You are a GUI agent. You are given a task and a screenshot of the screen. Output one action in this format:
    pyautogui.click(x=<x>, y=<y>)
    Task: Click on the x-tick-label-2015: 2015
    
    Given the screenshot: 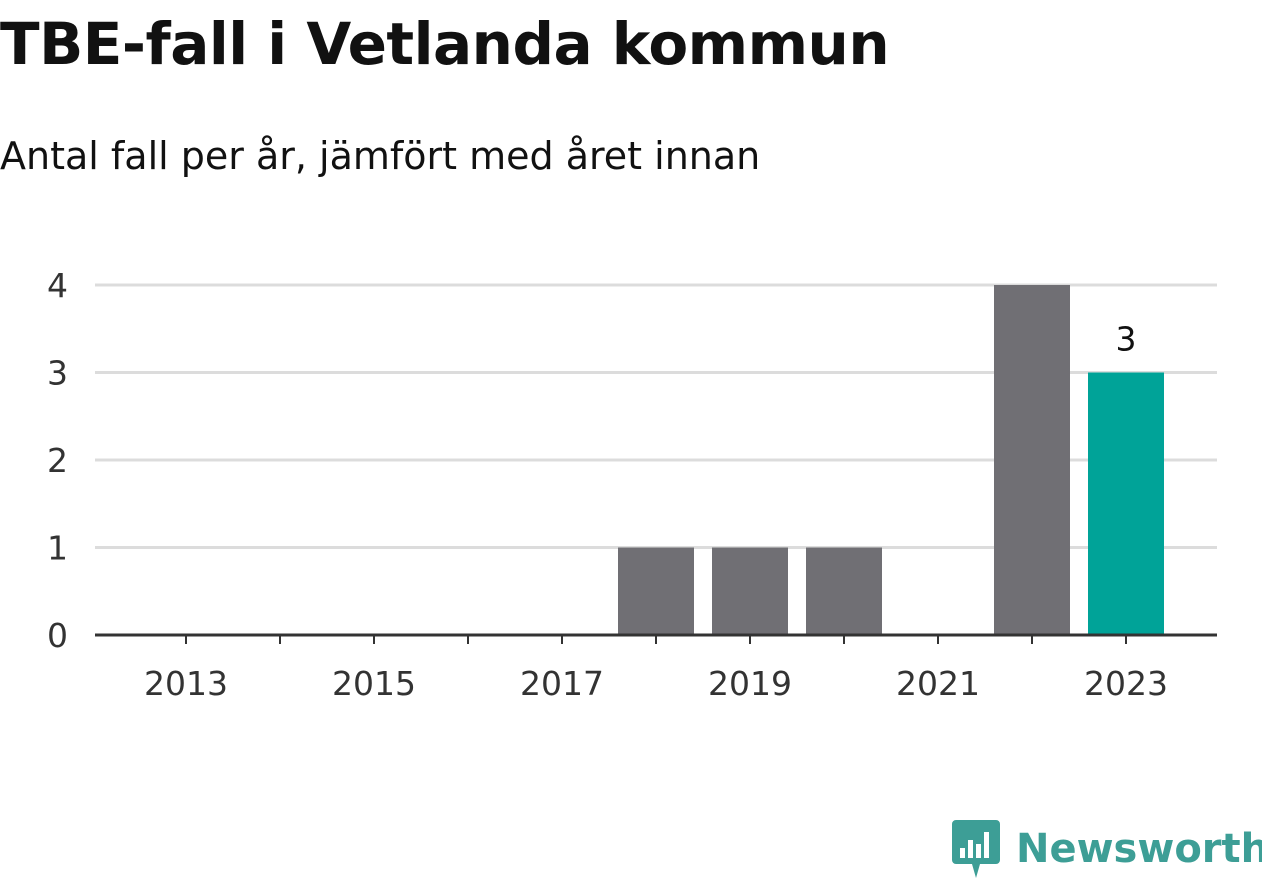 What is the action you would take?
    pyautogui.click(x=374, y=683)
    